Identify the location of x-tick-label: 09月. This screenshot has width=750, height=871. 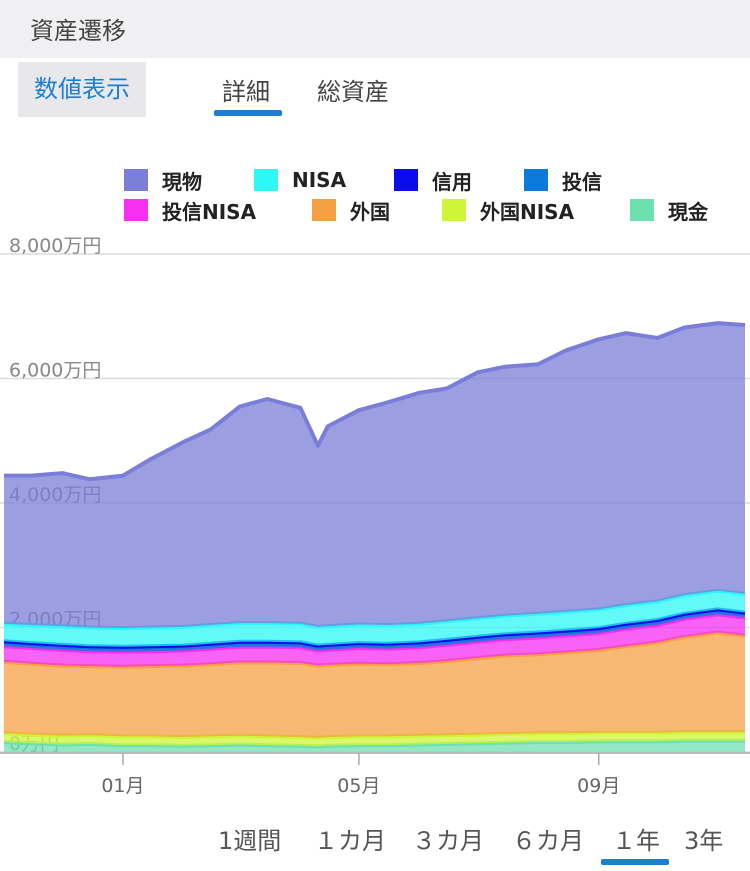
(598, 786).